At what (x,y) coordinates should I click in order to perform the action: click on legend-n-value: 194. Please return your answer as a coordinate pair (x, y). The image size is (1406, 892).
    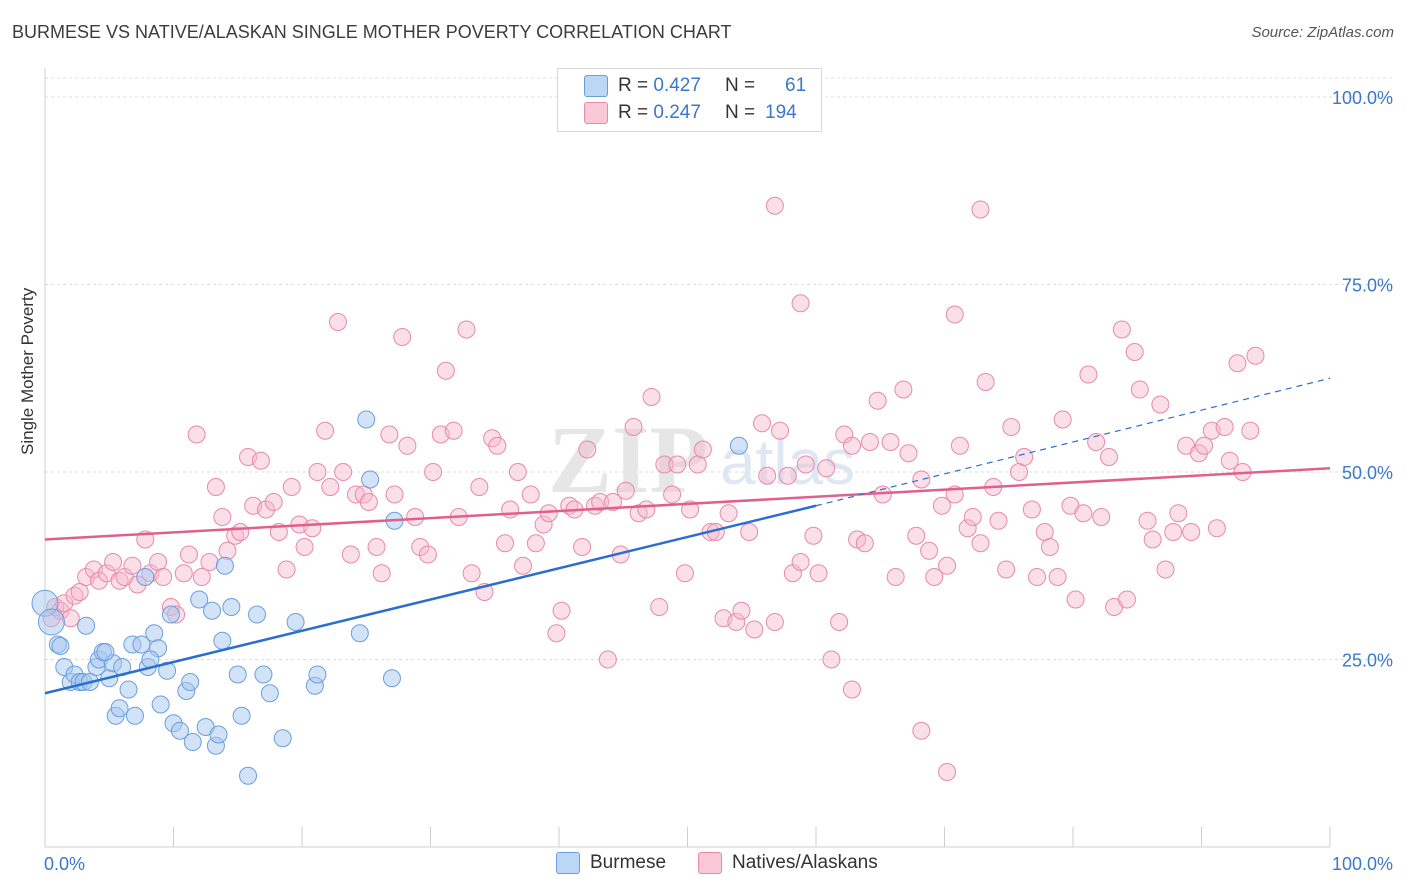
    Looking at the image, I should click on (781, 112).